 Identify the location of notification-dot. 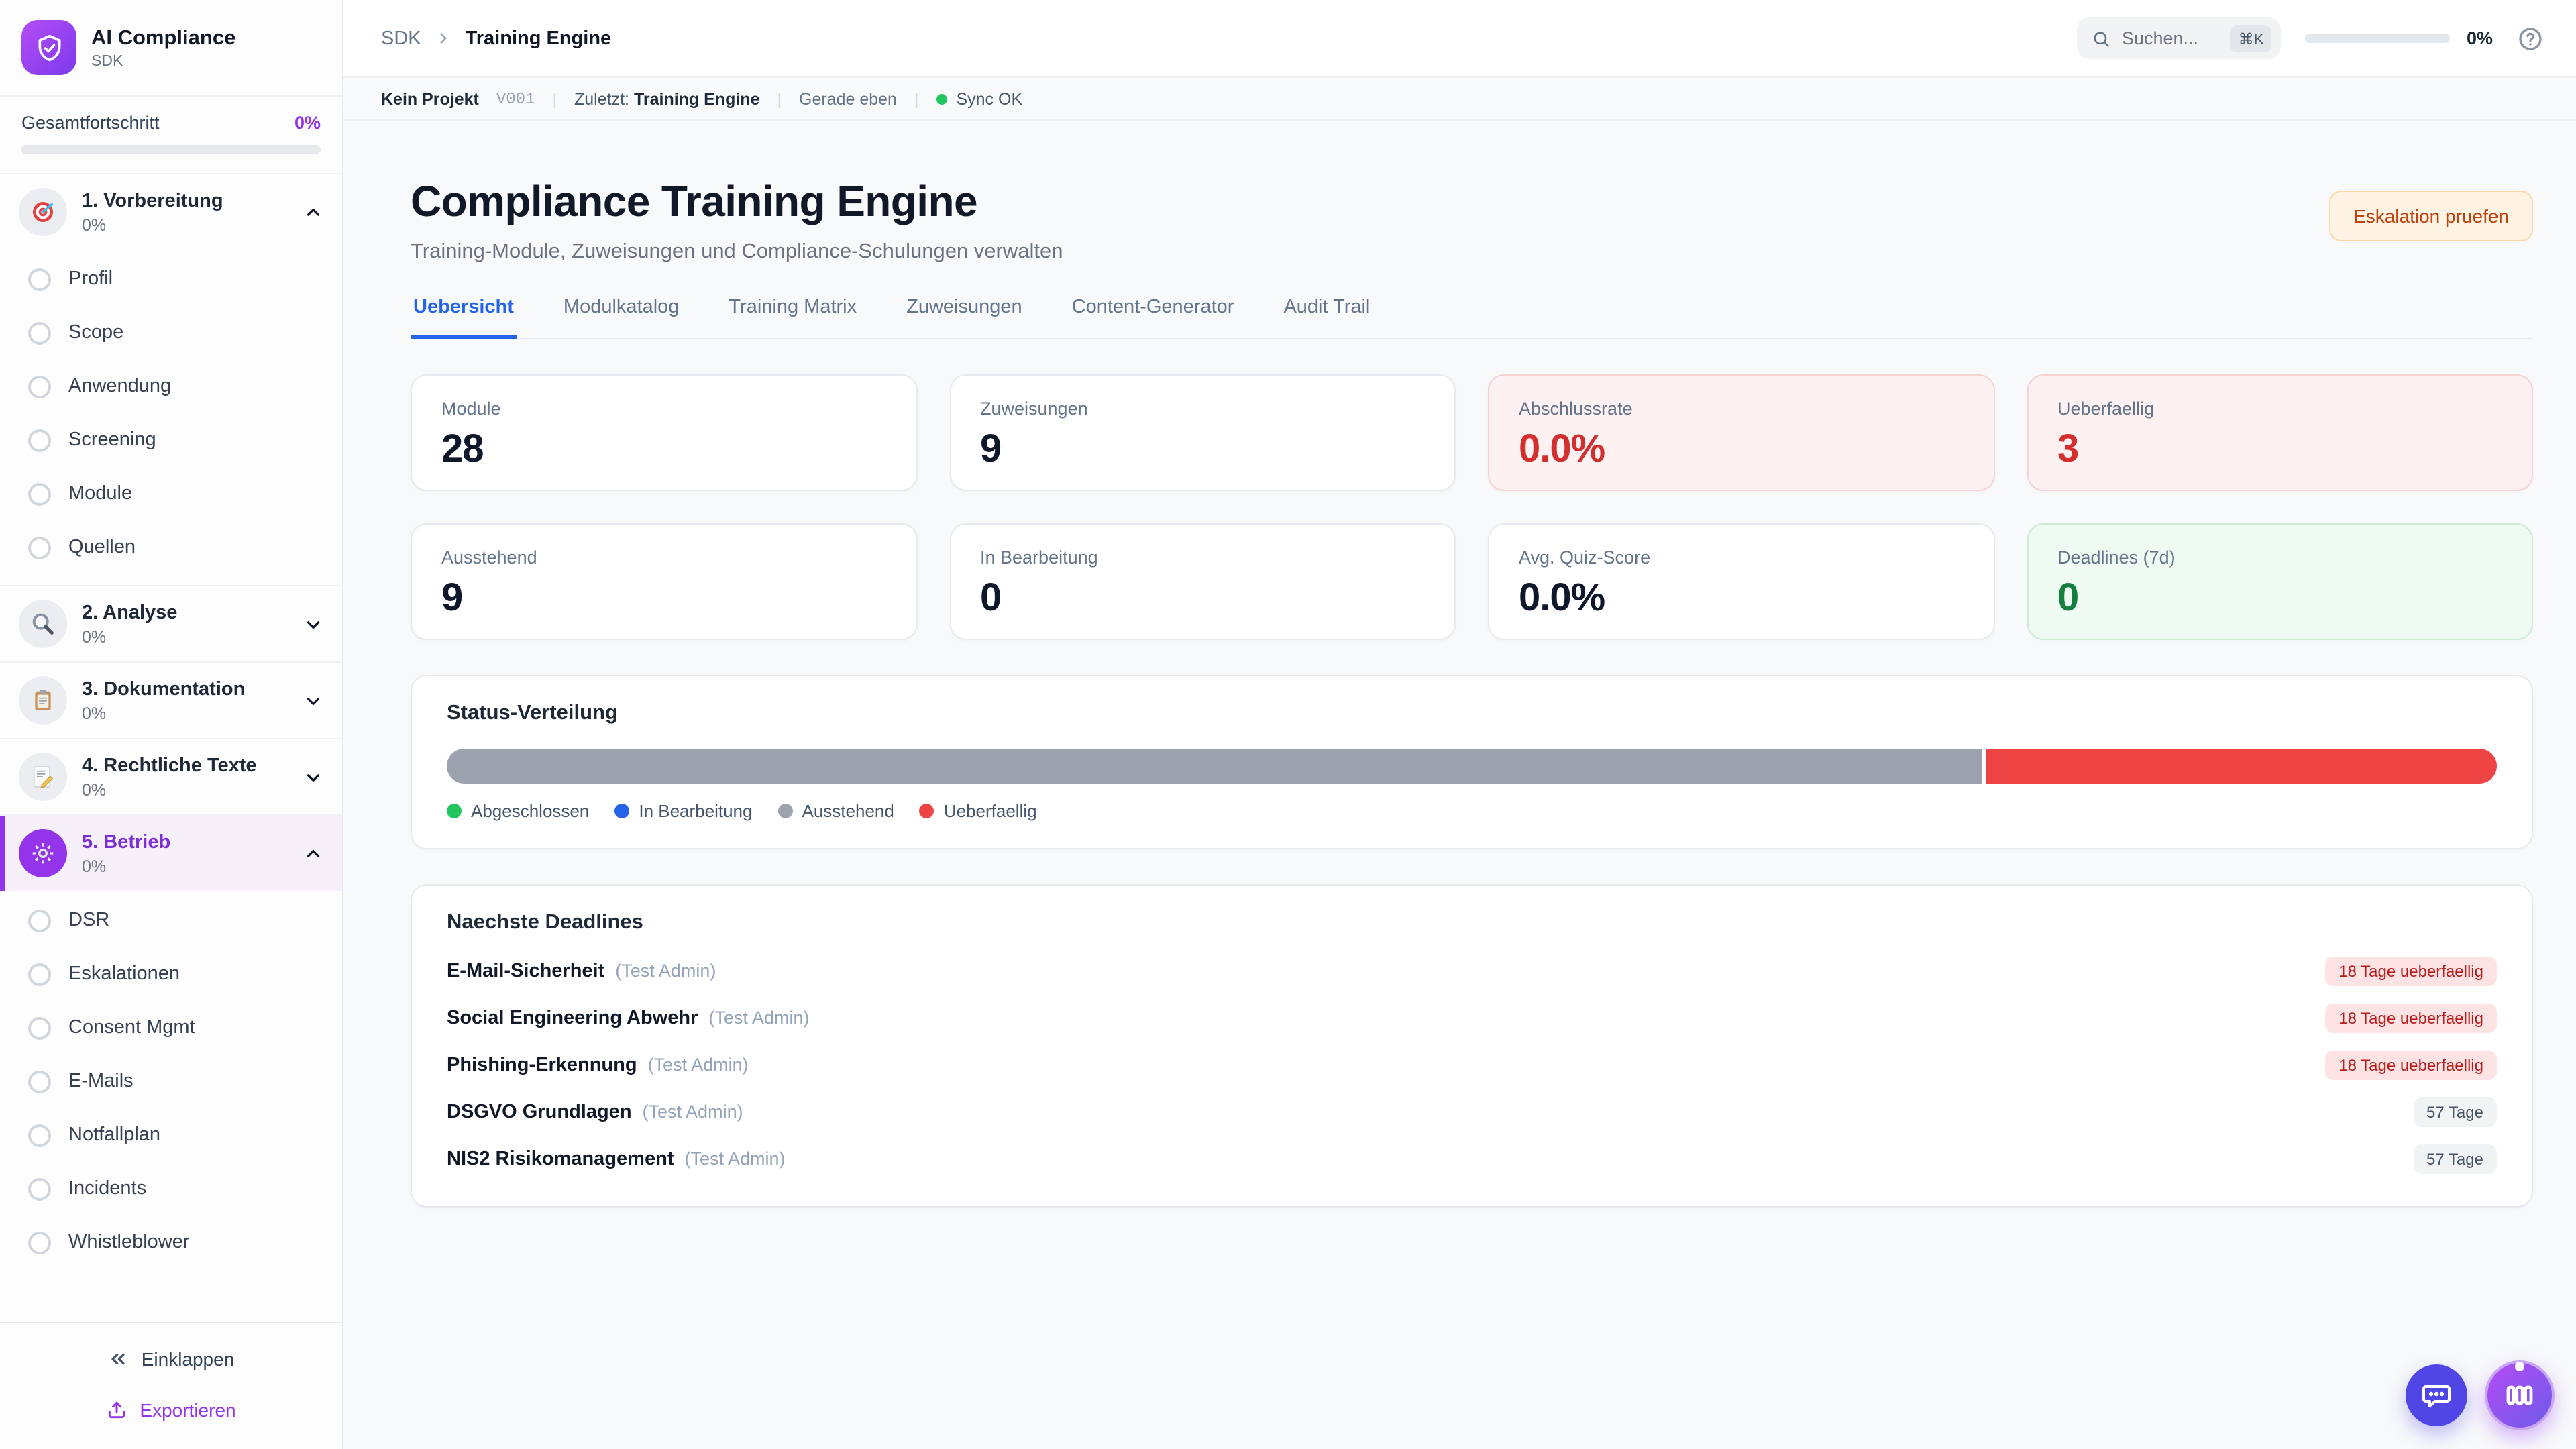
(2519, 1366).